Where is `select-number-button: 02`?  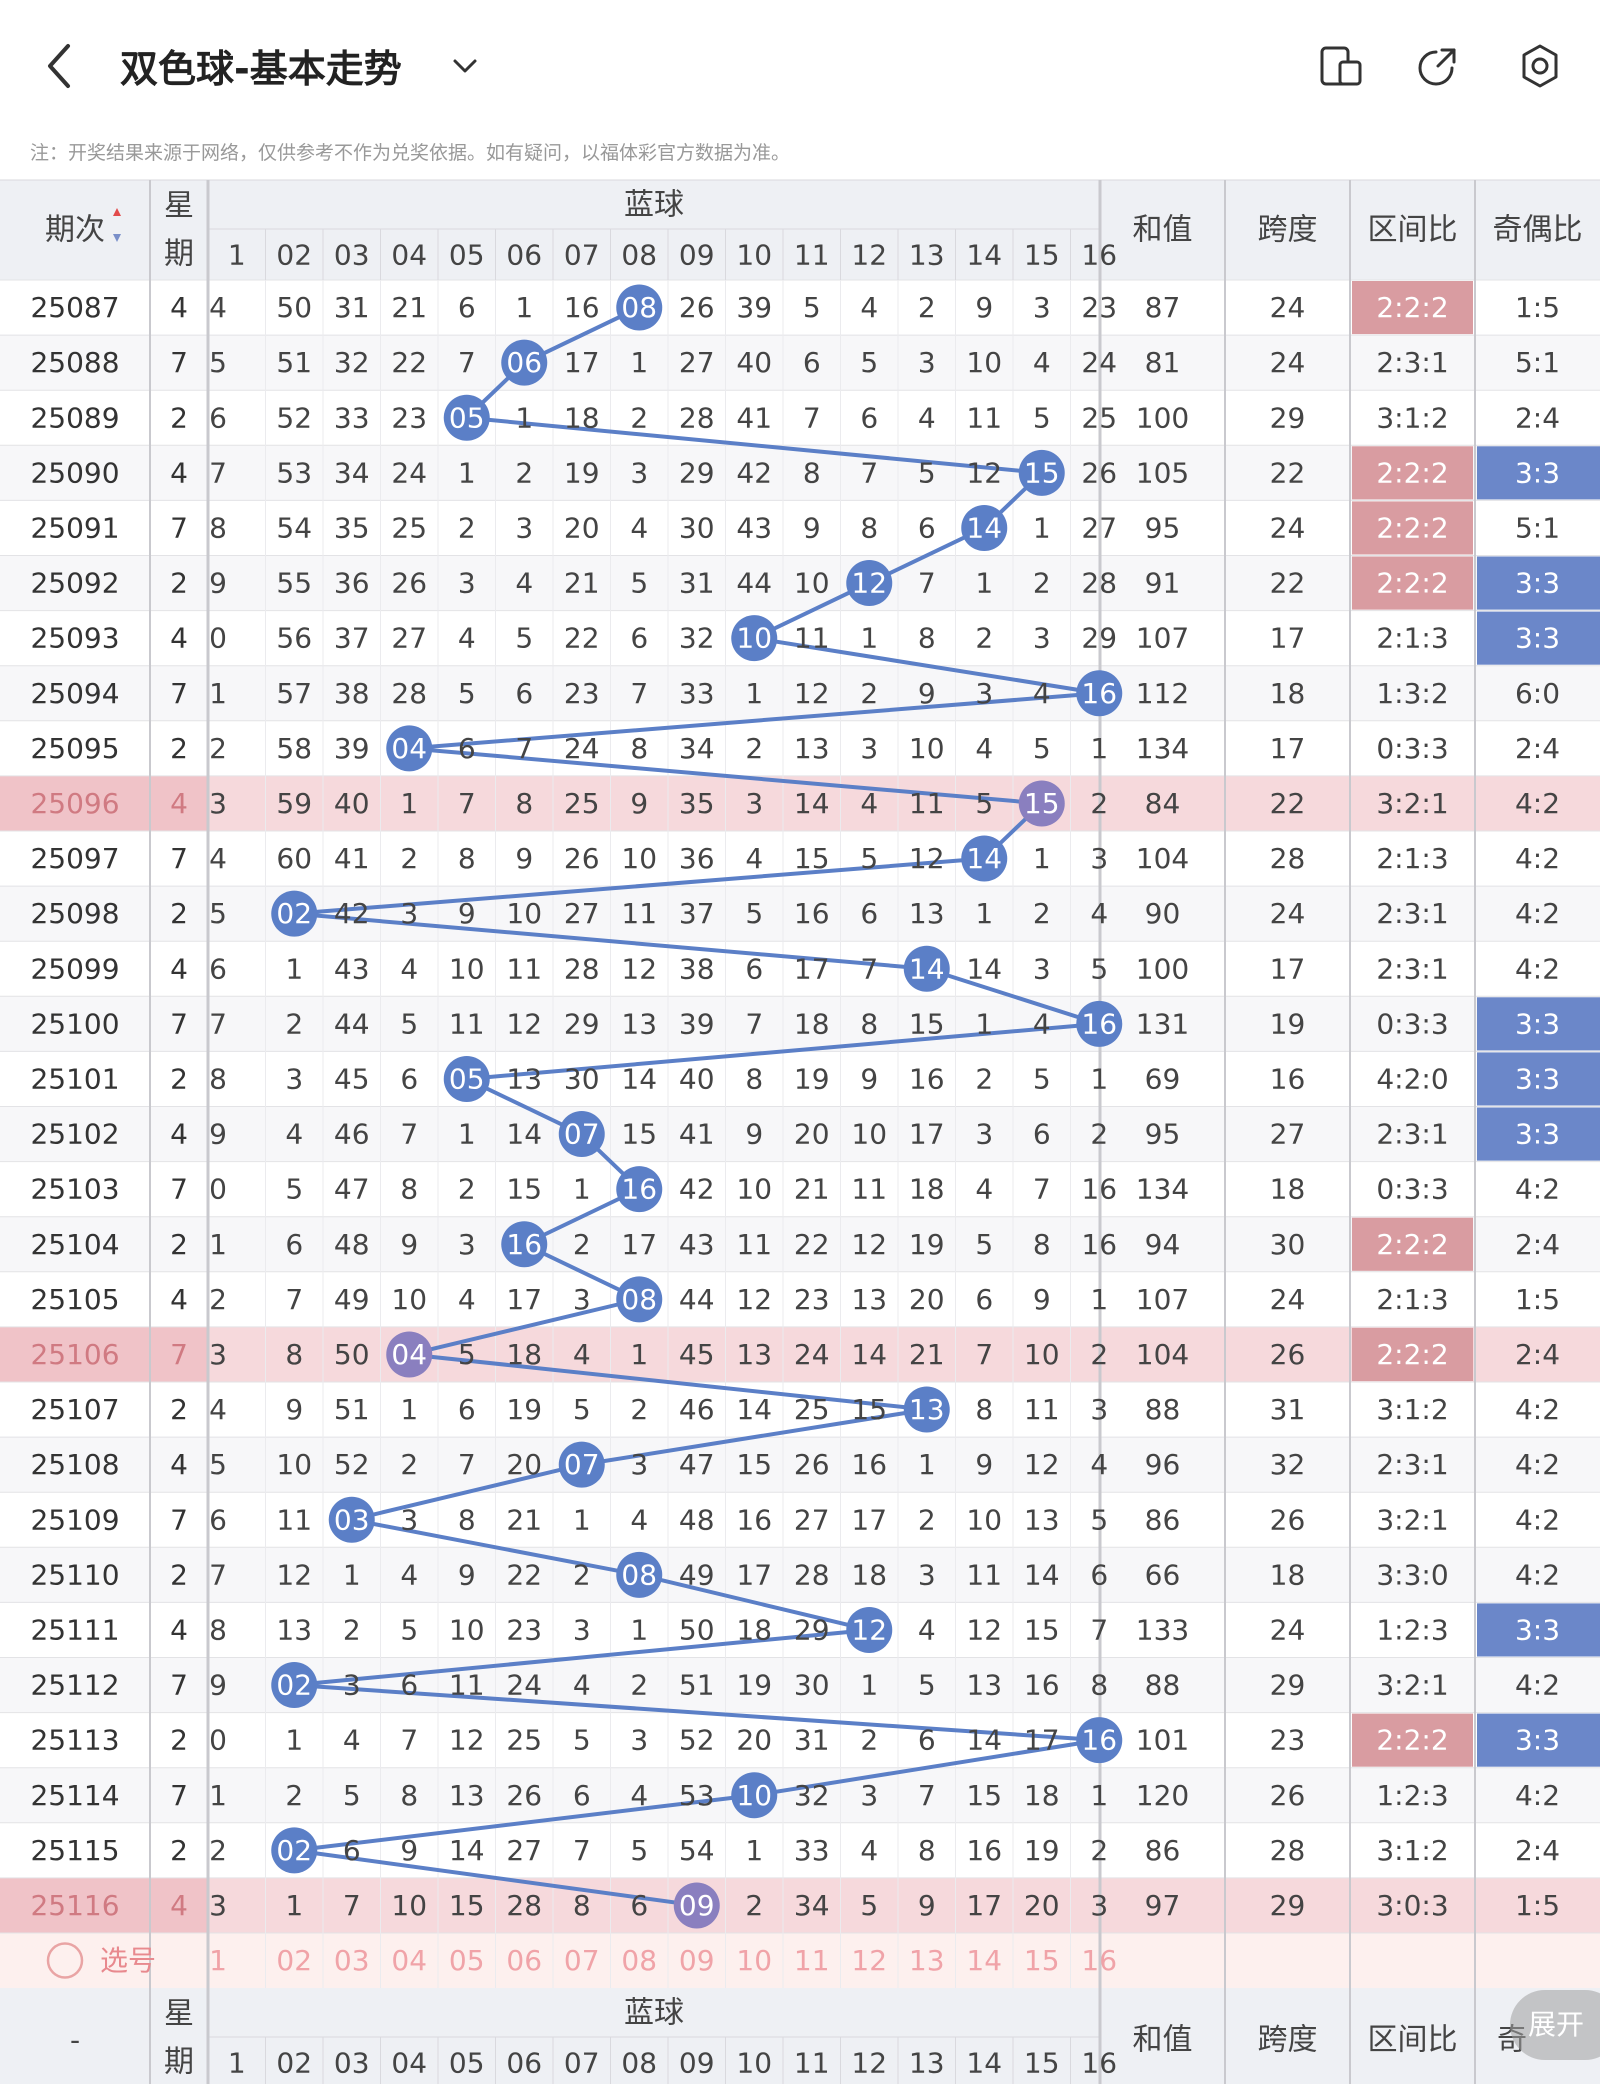
select-number-button: 02 is located at coordinates (294, 1960).